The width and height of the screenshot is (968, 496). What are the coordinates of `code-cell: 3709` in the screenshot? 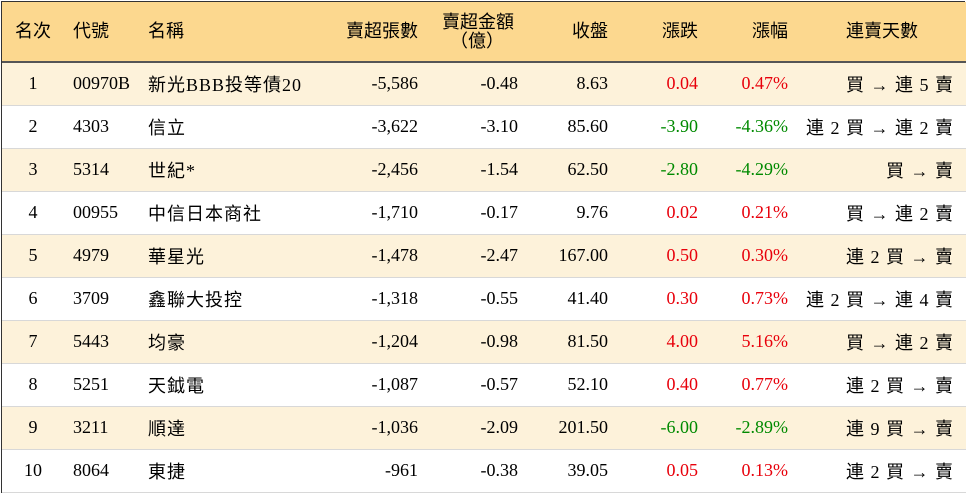 It's located at (104, 299).